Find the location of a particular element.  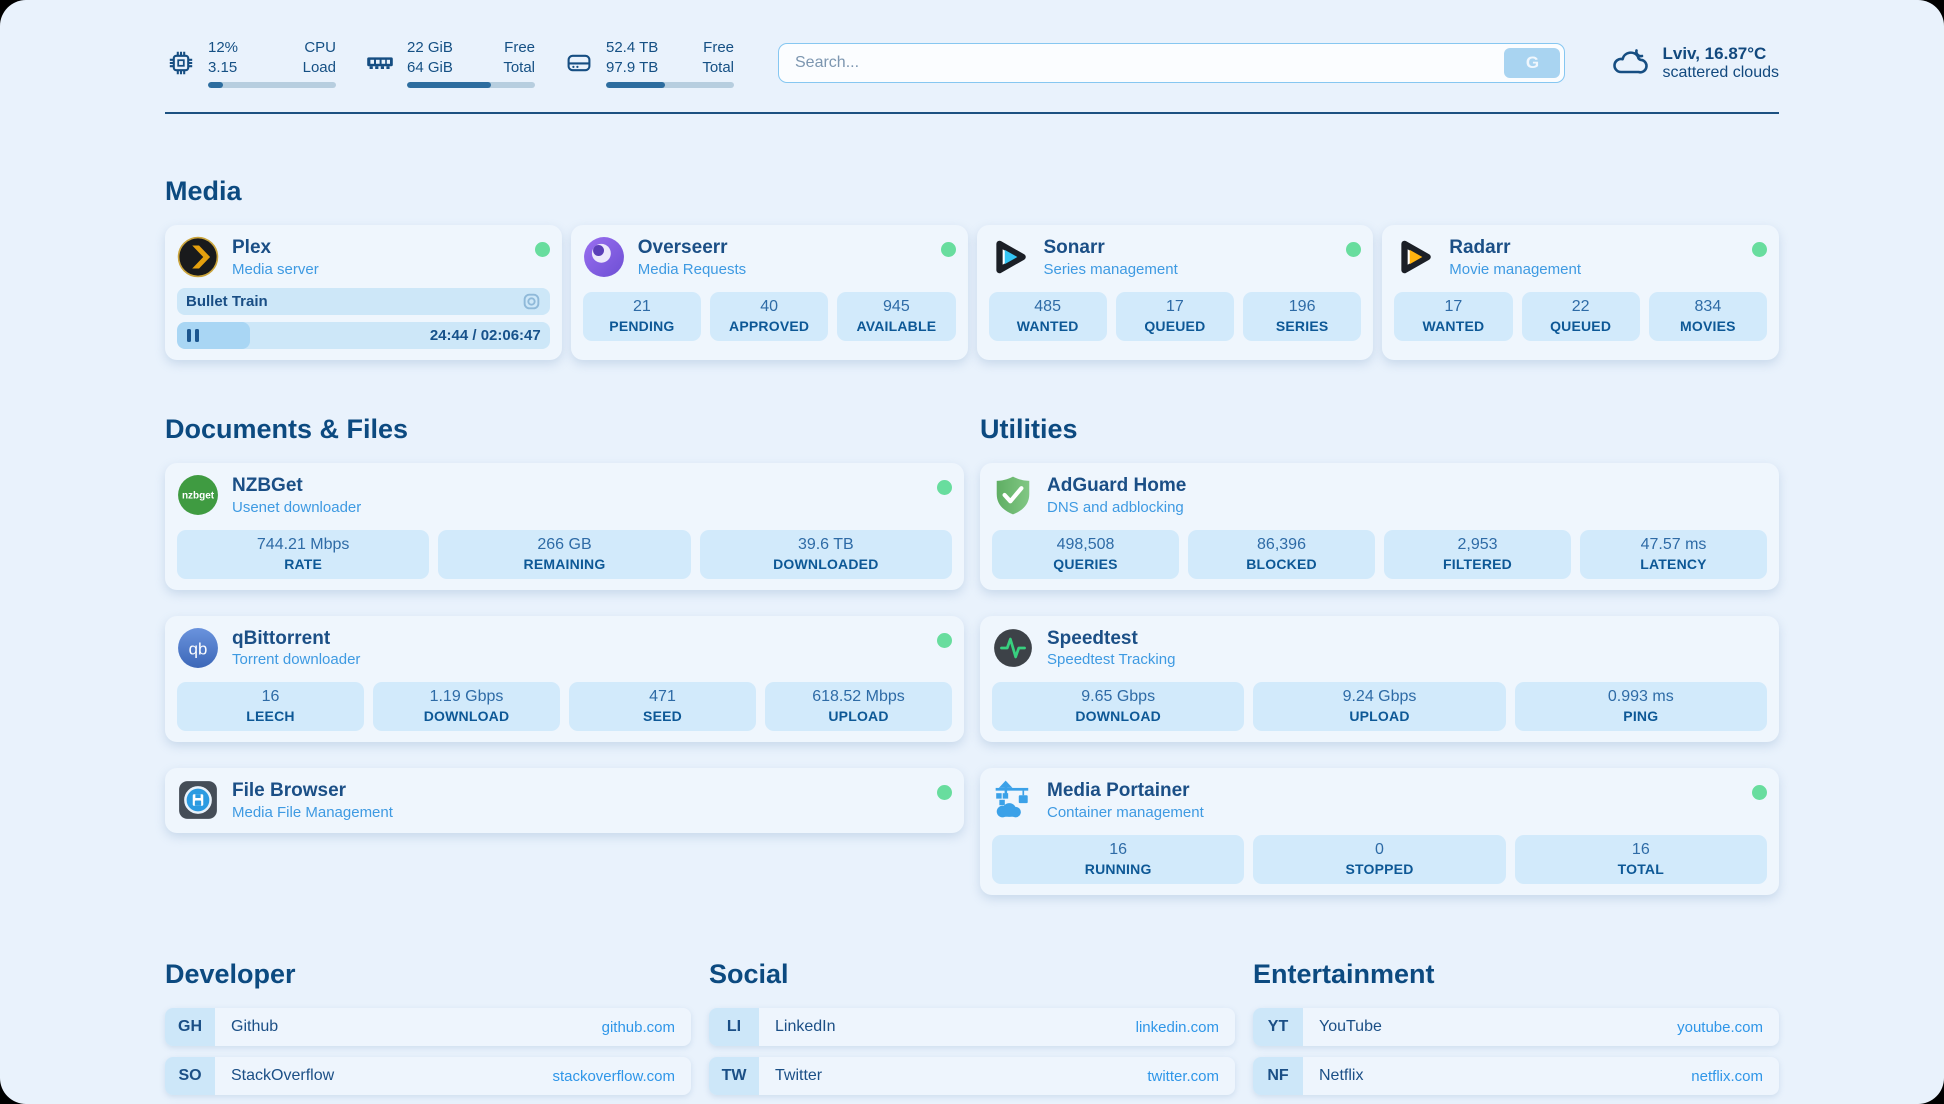

stat-queries: 498,508 QUERIES is located at coordinates (1085, 554).